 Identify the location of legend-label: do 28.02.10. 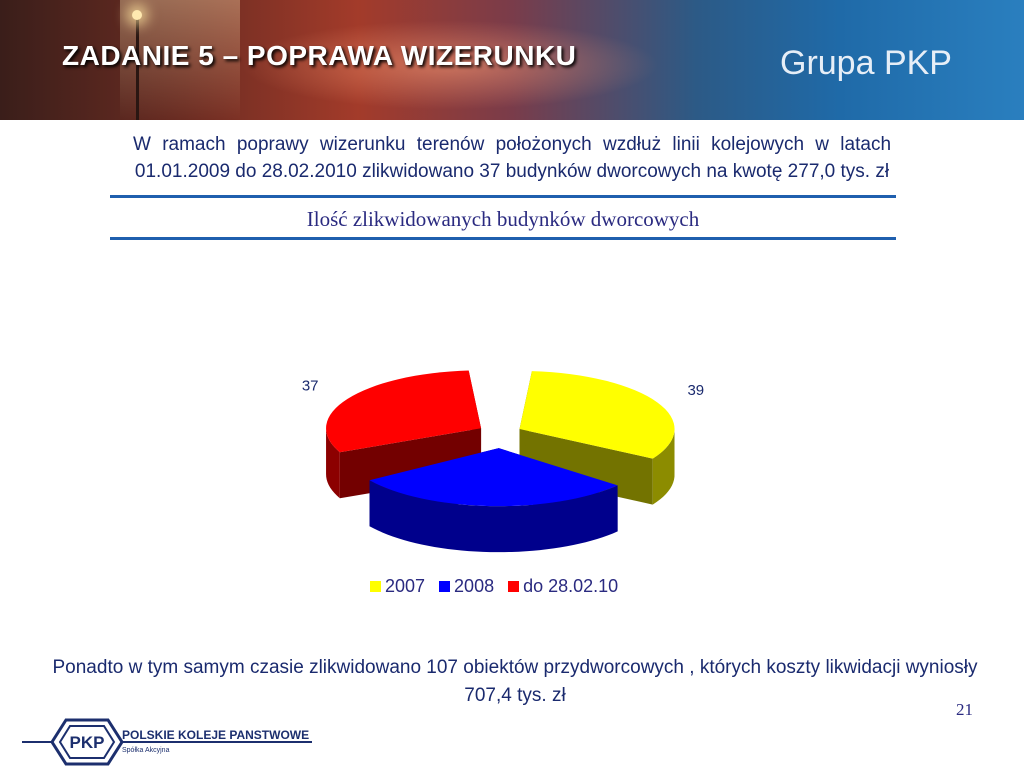
(571, 586).